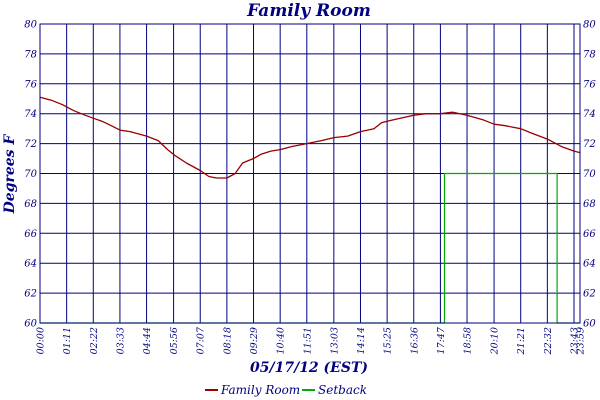 The width and height of the screenshot is (600, 400). Describe the element at coordinates (468, 340) in the screenshot. I see `x-tick-label: 18:58` at that location.